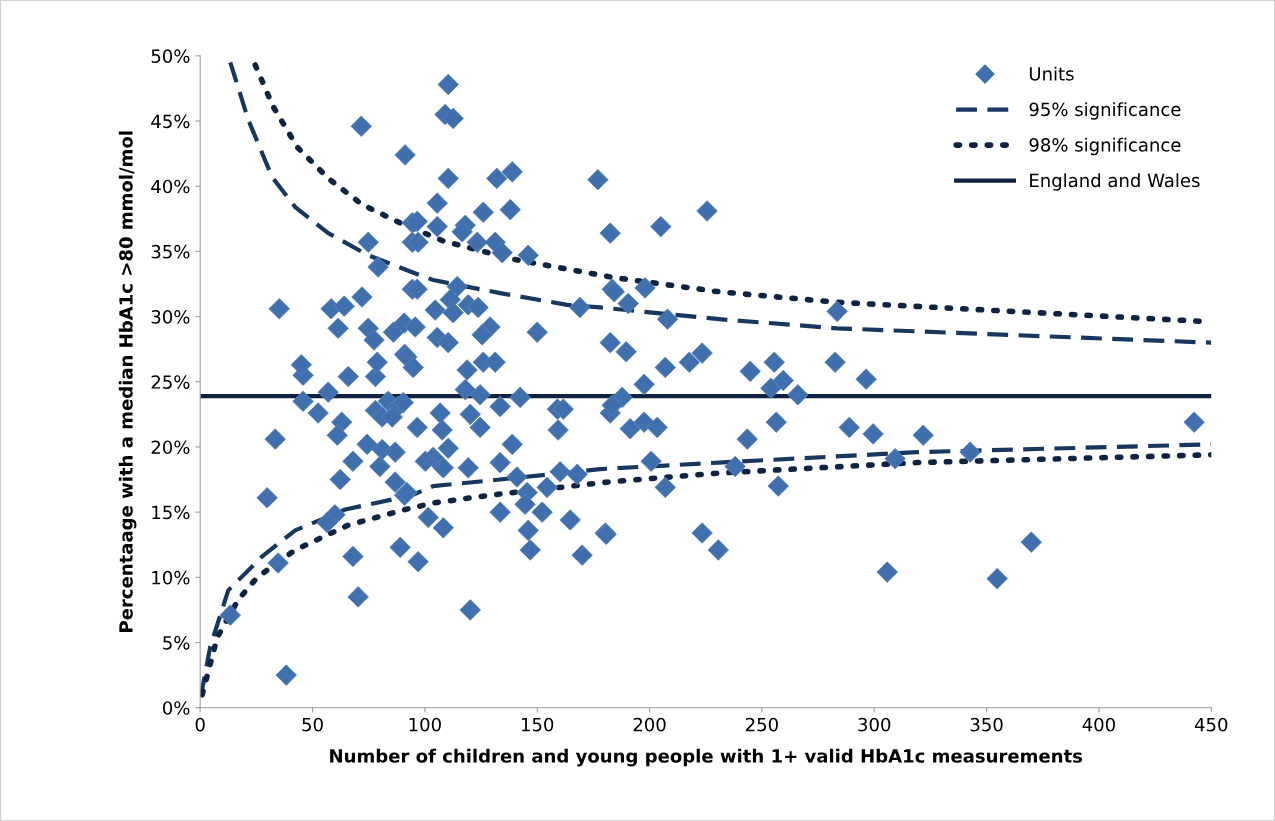 This screenshot has width=1275, height=821. I want to click on x-tick-label: 250, so click(761, 724).